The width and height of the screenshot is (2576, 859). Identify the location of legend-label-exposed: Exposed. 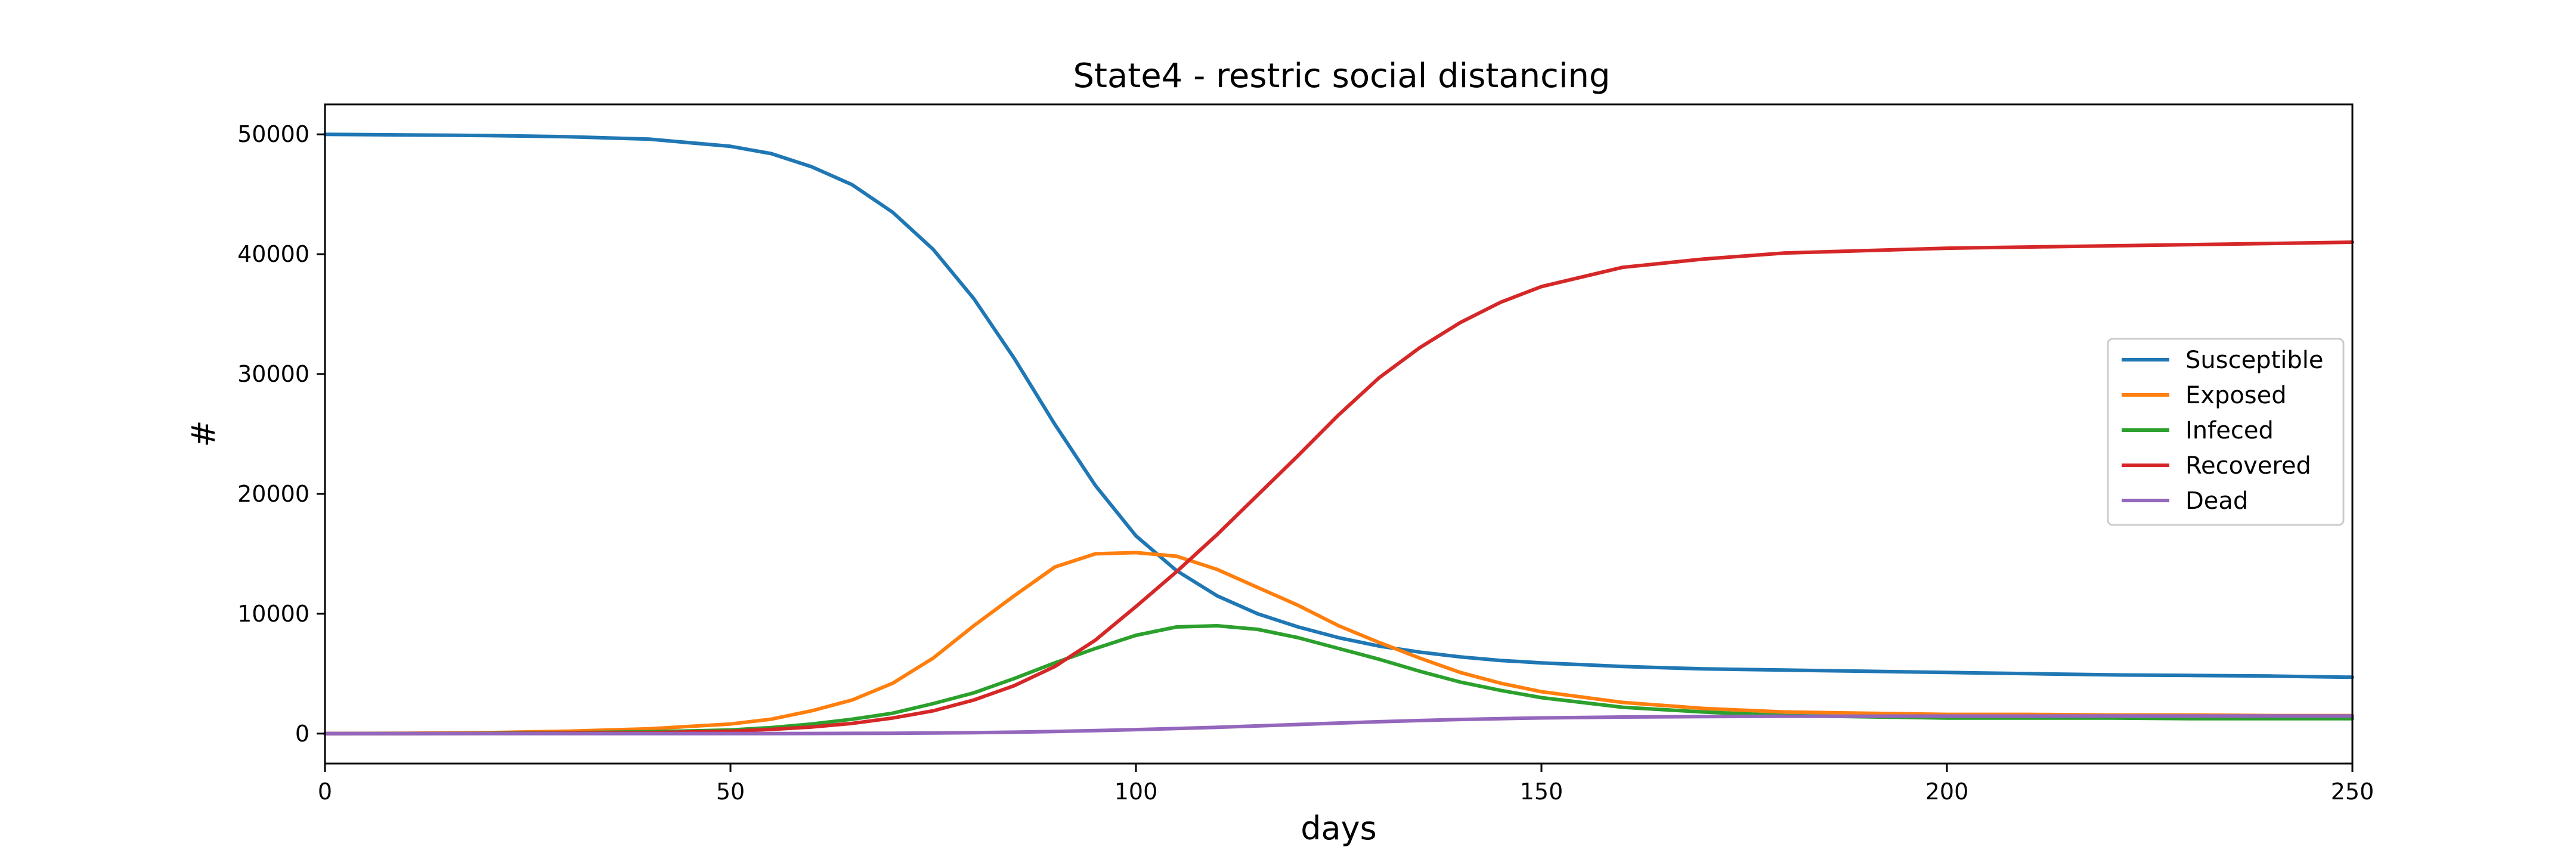
(2236, 395).